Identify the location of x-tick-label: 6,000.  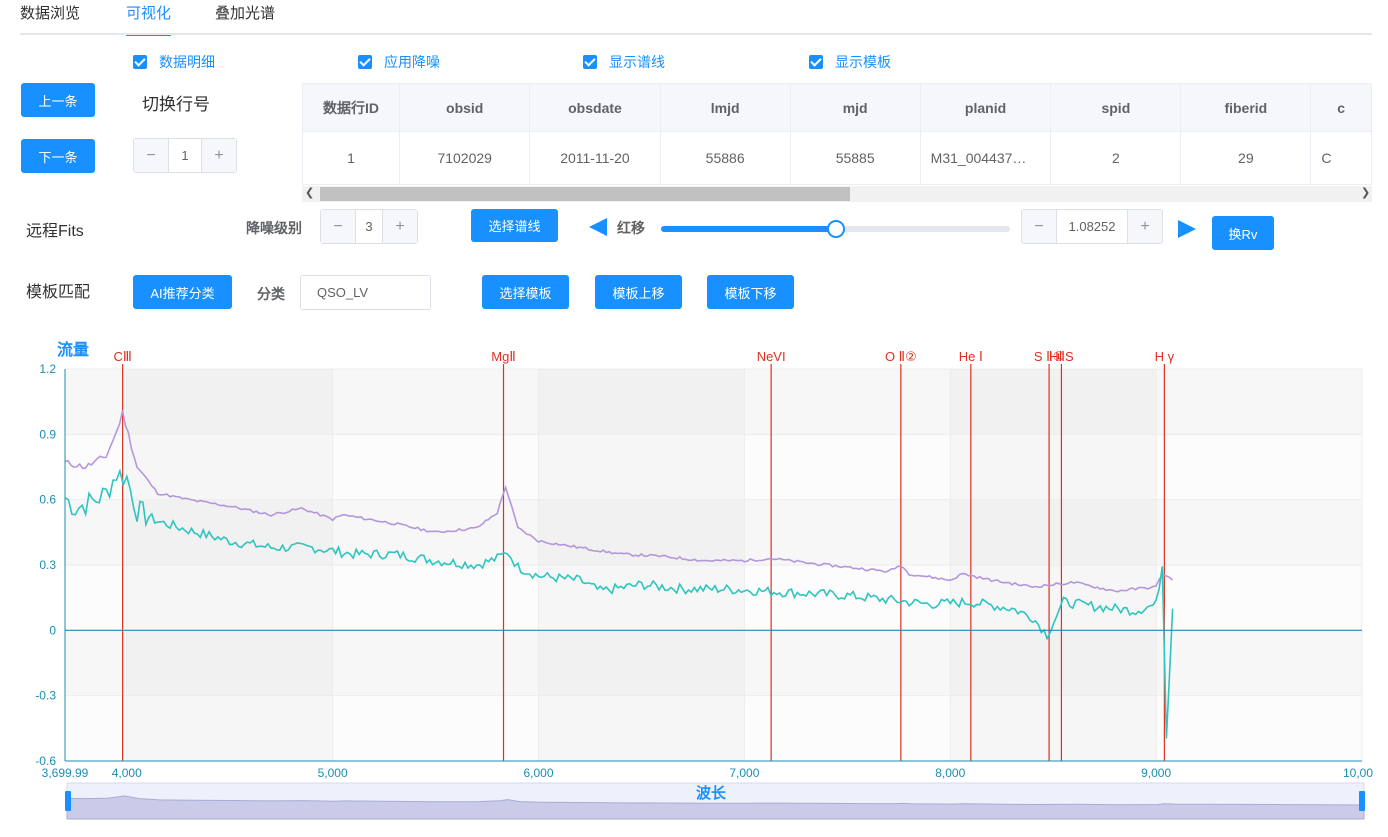
(538, 773).